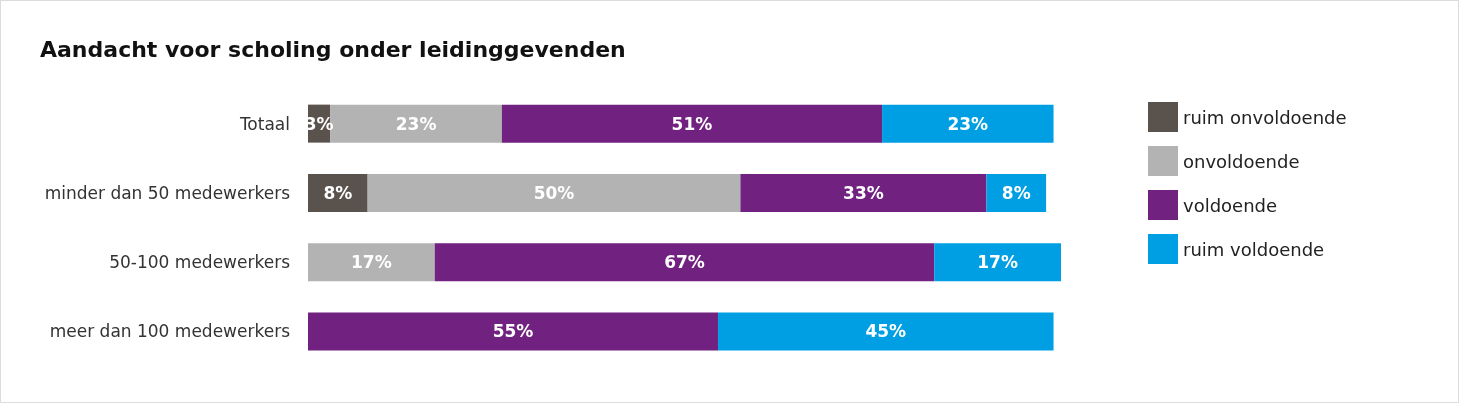 The image size is (1459, 403). What do you see at coordinates (1265, 117) in the screenshot?
I see `legend-label: ruim onvoldoende` at bounding box center [1265, 117].